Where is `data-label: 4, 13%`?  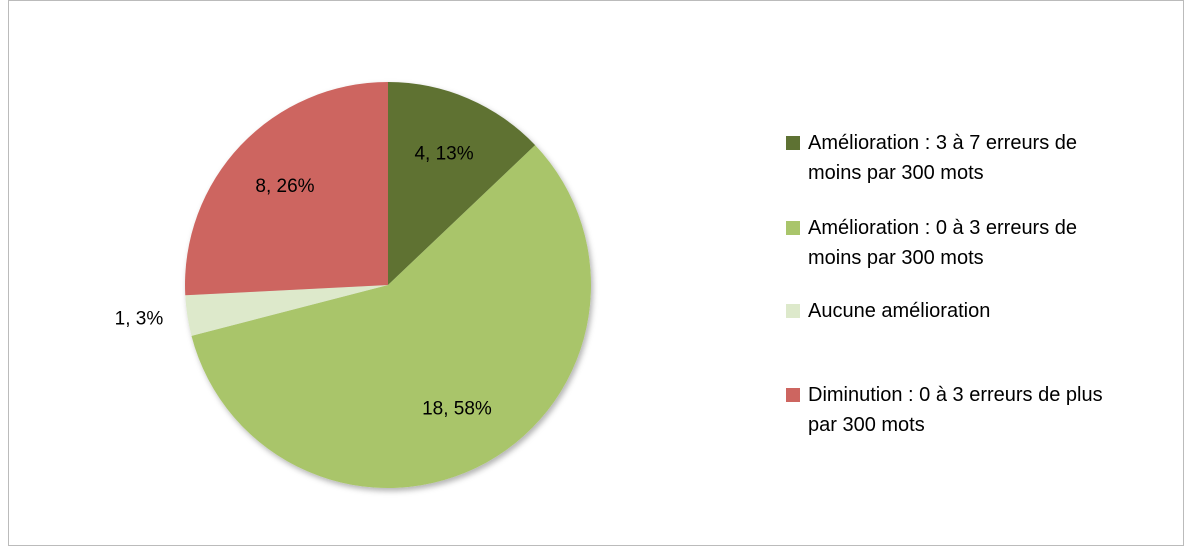
data-label: 4, 13% is located at coordinates (443, 153).